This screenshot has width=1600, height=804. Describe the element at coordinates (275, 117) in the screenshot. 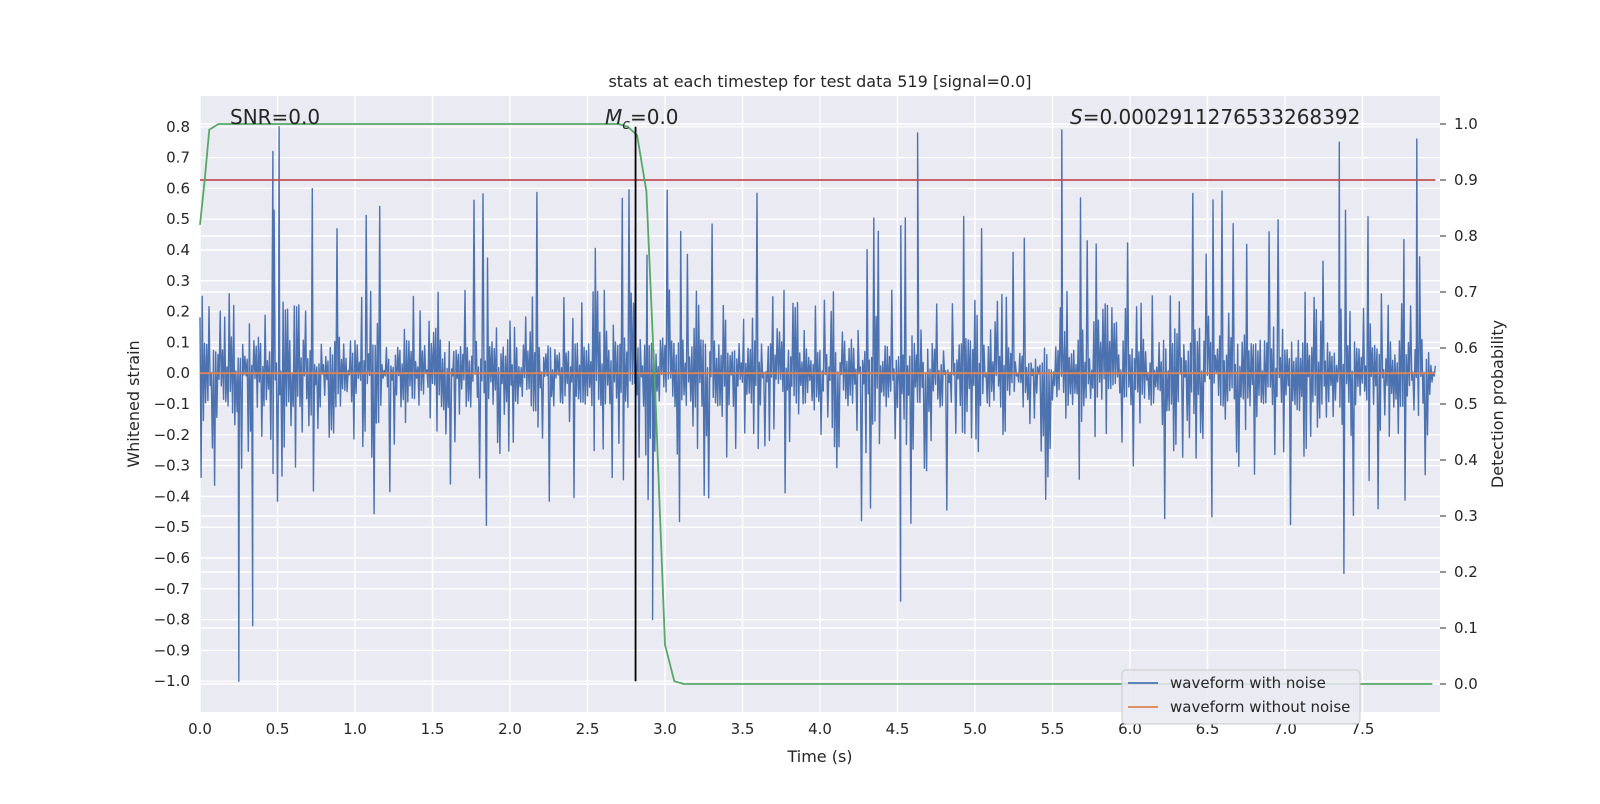

I see `snr-annotation: SNR=0.0` at that location.